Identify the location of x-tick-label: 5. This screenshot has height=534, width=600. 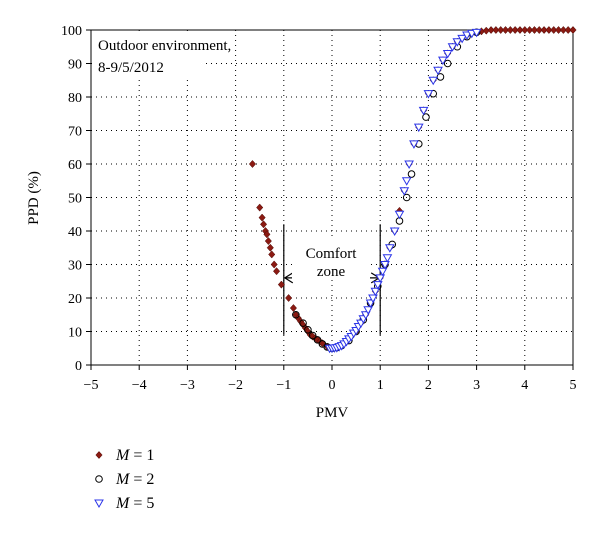
(573, 385).